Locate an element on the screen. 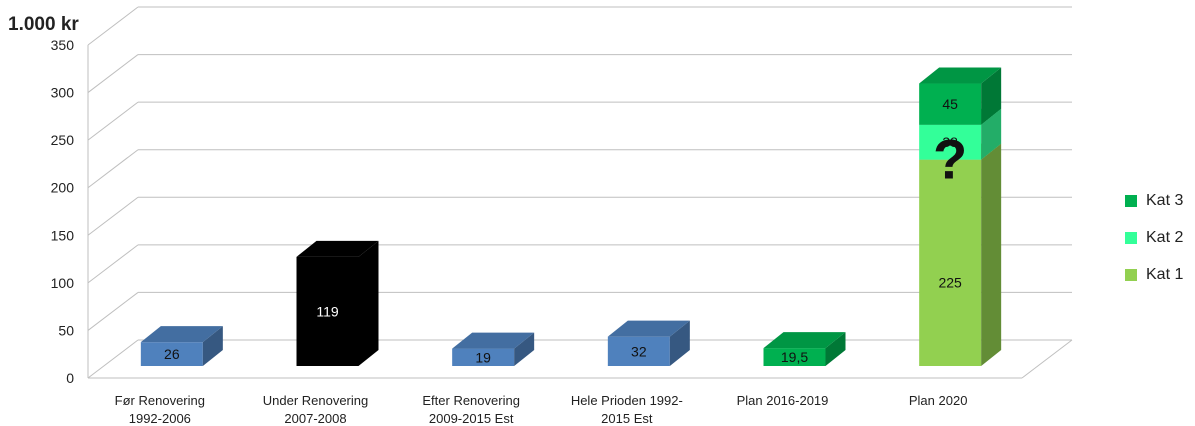 This screenshot has width=1195, height=426. x-tick-label: 2007-2008 is located at coordinates (315, 418).